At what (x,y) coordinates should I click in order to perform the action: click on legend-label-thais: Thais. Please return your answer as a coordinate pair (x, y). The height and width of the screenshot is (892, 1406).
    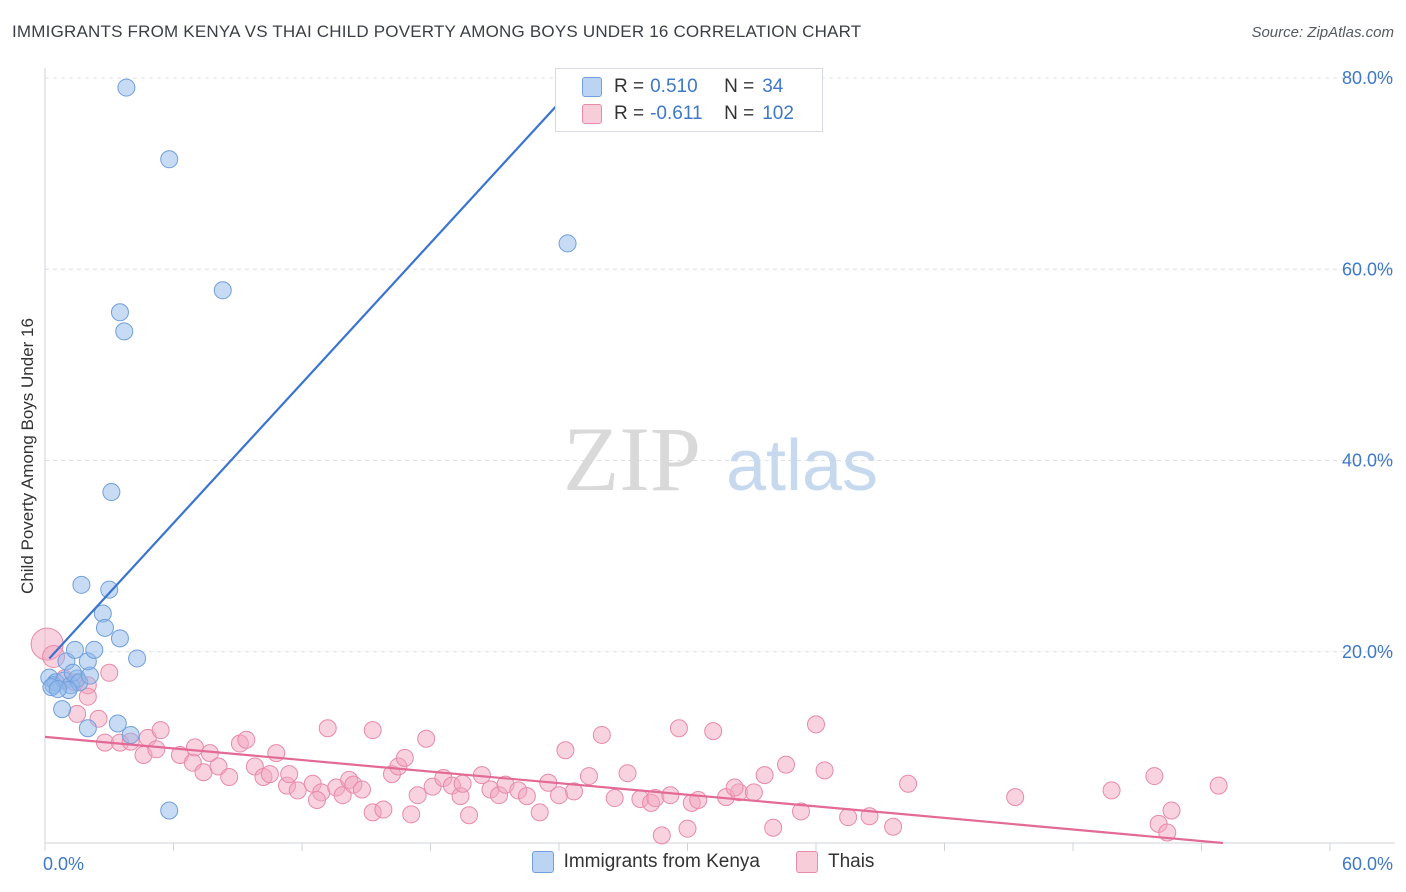
    Looking at the image, I should click on (851, 861).